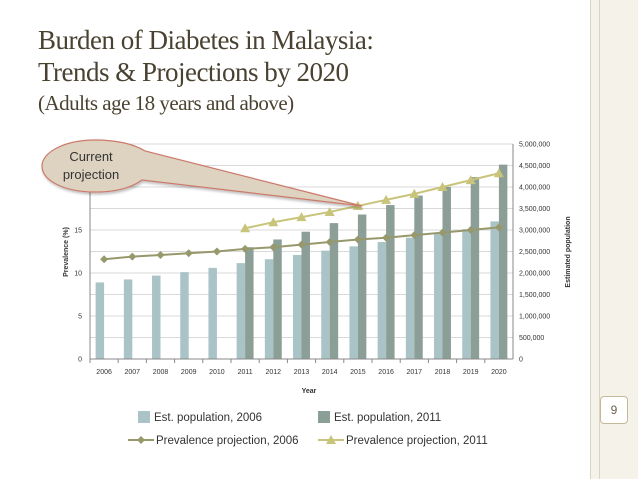  I want to click on y-tick-right: 2,500,000, so click(534, 252).